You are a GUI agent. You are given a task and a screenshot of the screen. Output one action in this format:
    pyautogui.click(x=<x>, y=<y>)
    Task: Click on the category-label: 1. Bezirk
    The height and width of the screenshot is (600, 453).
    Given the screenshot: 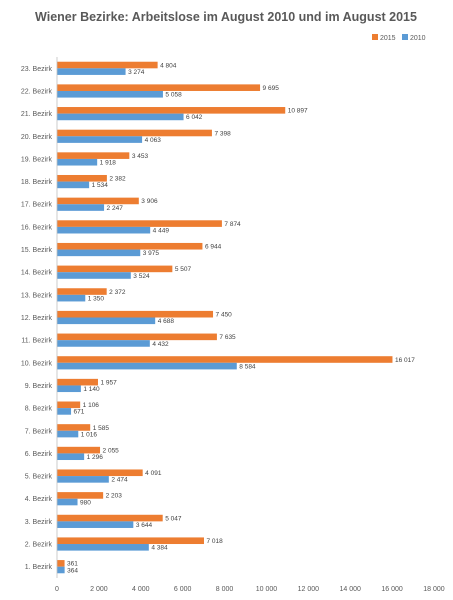 What is the action you would take?
    pyautogui.click(x=39, y=567)
    